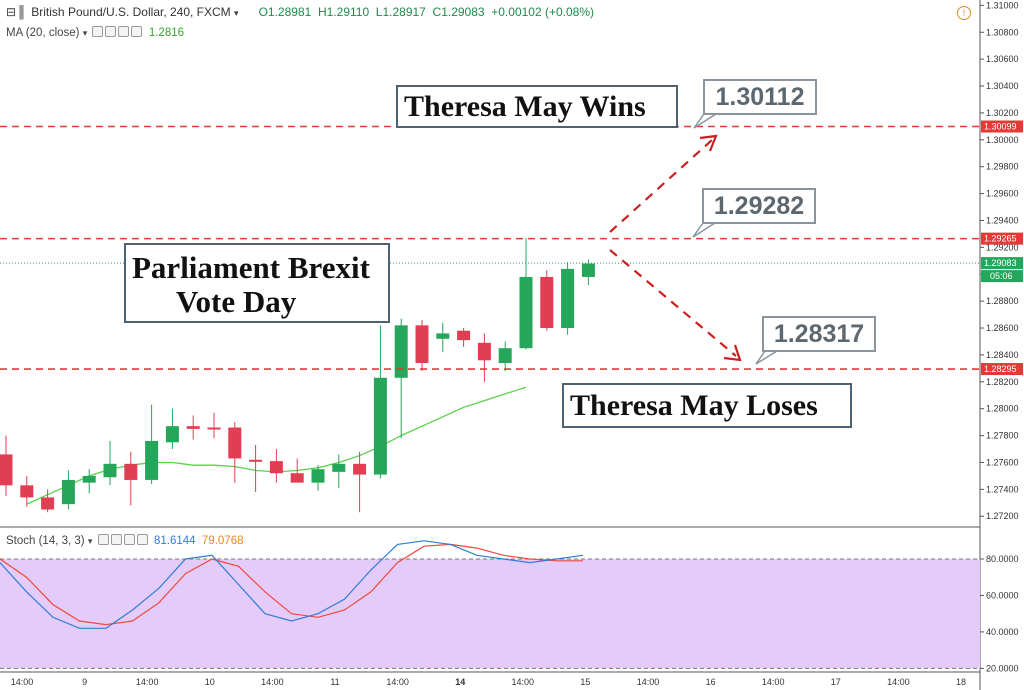 This screenshot has width=1024, height=690. I want to click on ohlc-close: C1.29083, so click(458, 12).